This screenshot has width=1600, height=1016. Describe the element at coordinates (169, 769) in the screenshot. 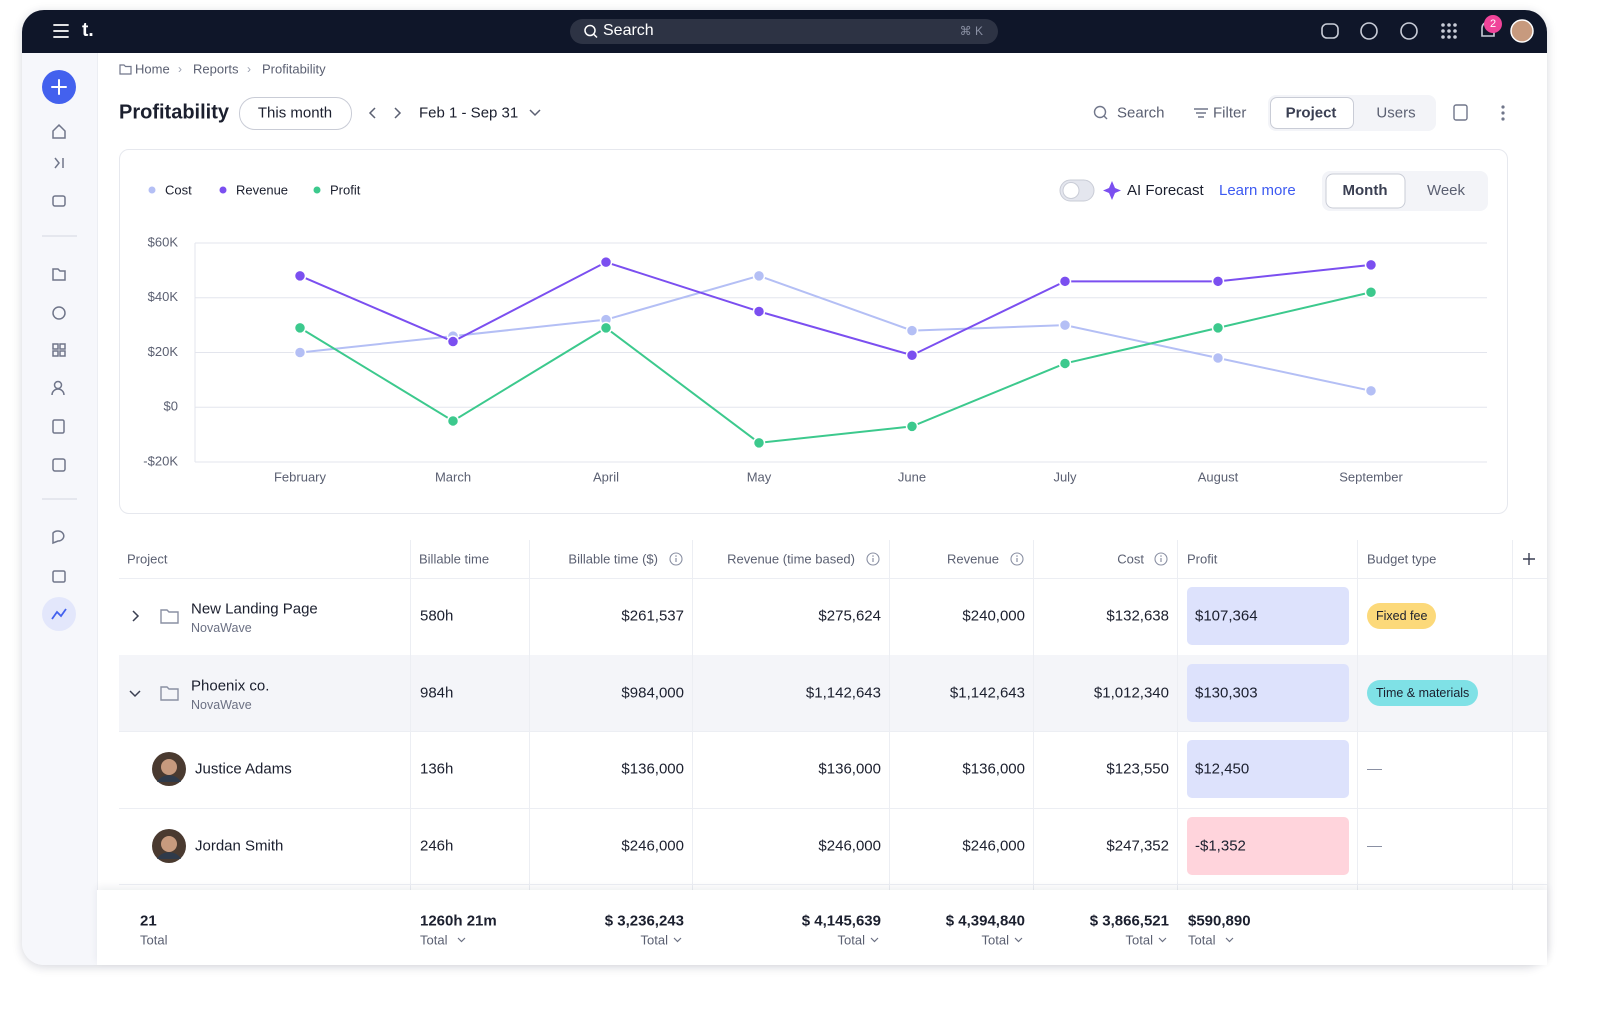

I see `member-avatar` at that location.